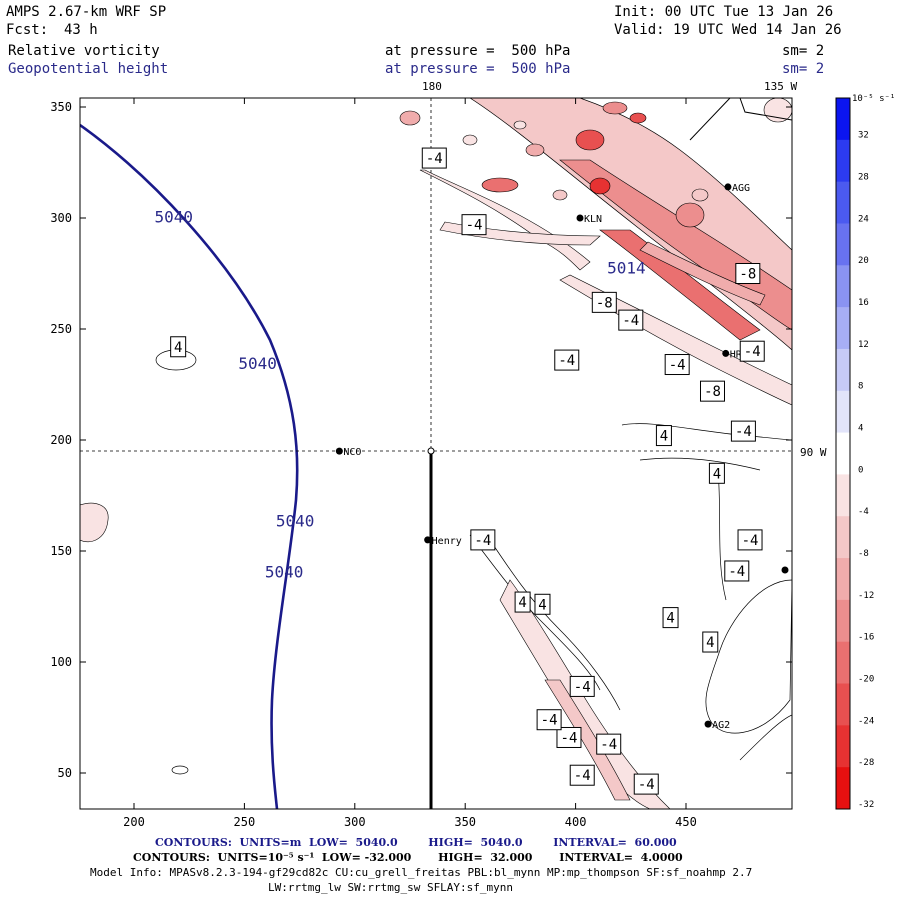 This screenshot has height=900, width=900. Describe the element at coordinates (88, 69) in the screenshot. I see `field2-name: Geopotential height` at that location.